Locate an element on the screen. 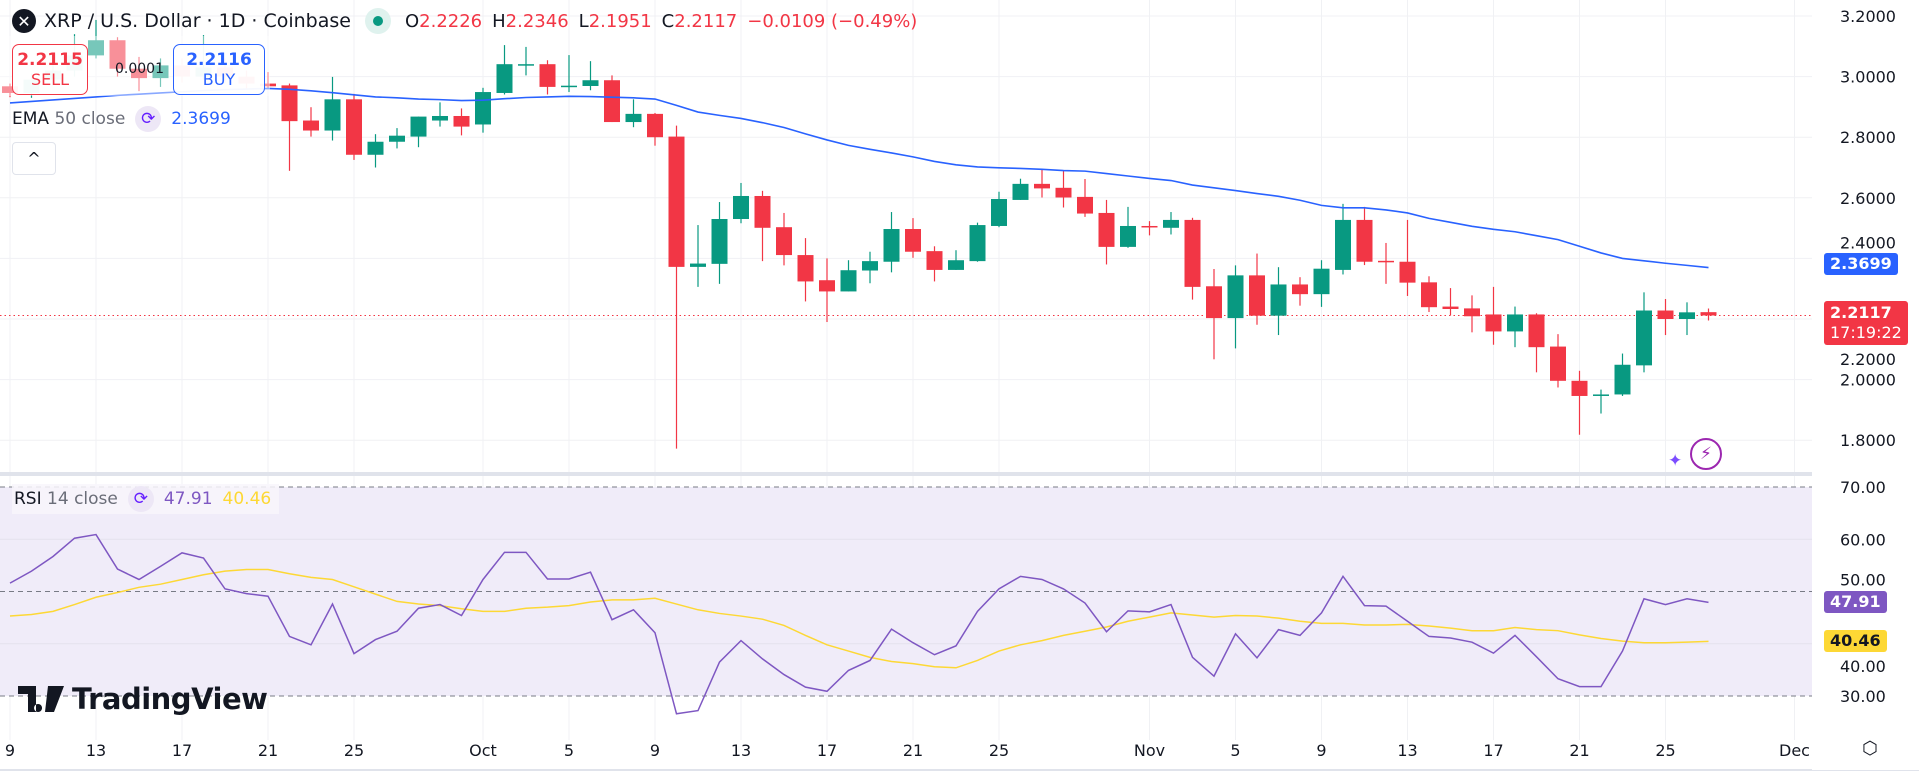  price-tick-label: 2.6000 is located at coordinates (1868, 198).